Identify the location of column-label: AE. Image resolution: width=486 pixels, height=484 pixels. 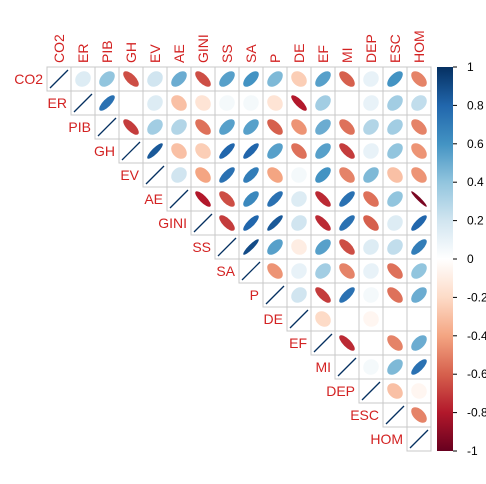
(179, 53).